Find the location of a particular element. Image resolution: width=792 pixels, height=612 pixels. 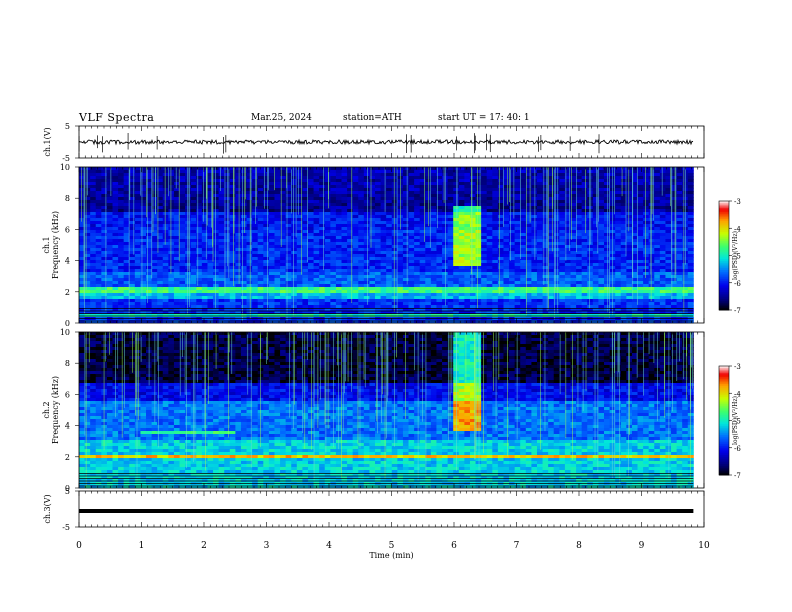

x-tick-label: 10 is located at coordinates (704, 546).